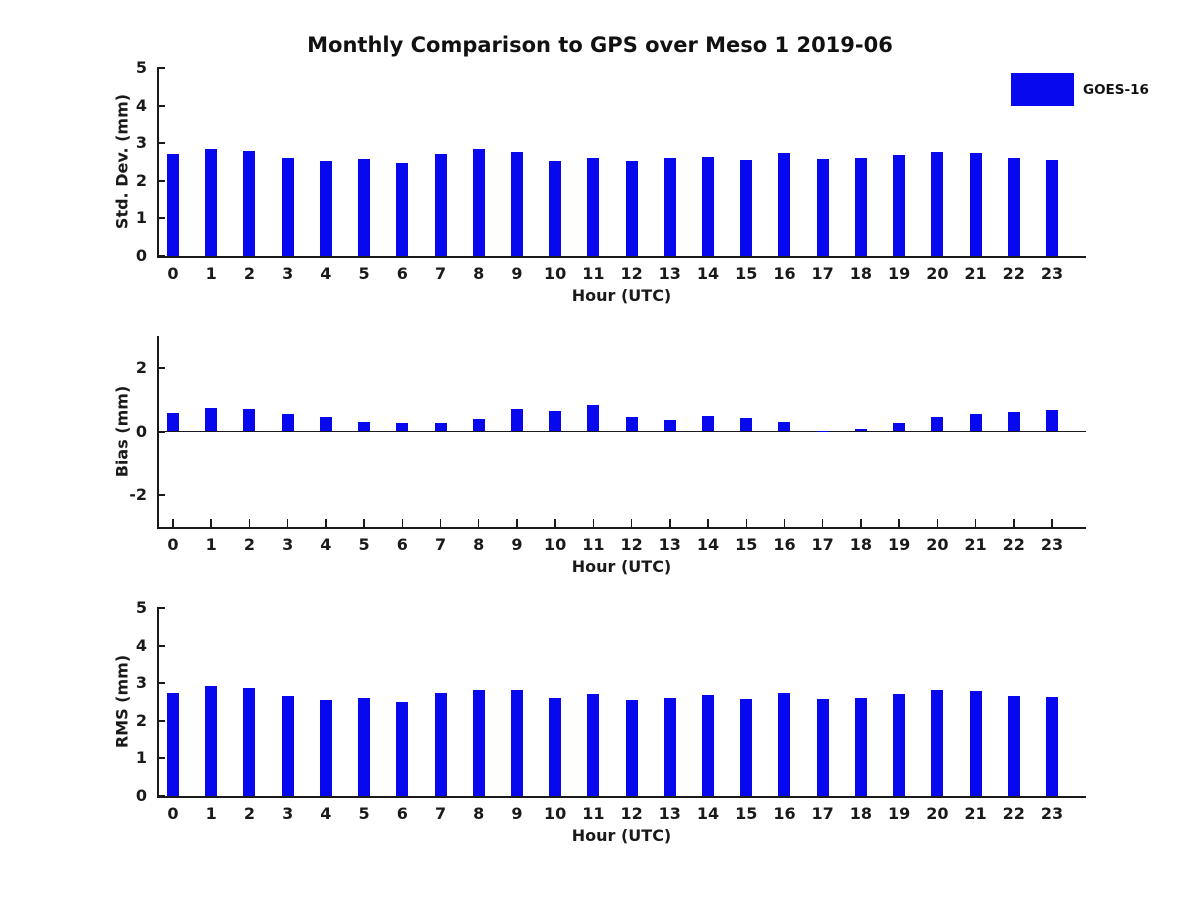  What do you see at coordinates (288, 544) in the screenshot?
I see `bias-x-tick-label: 3` at bounding box center [288, 544].